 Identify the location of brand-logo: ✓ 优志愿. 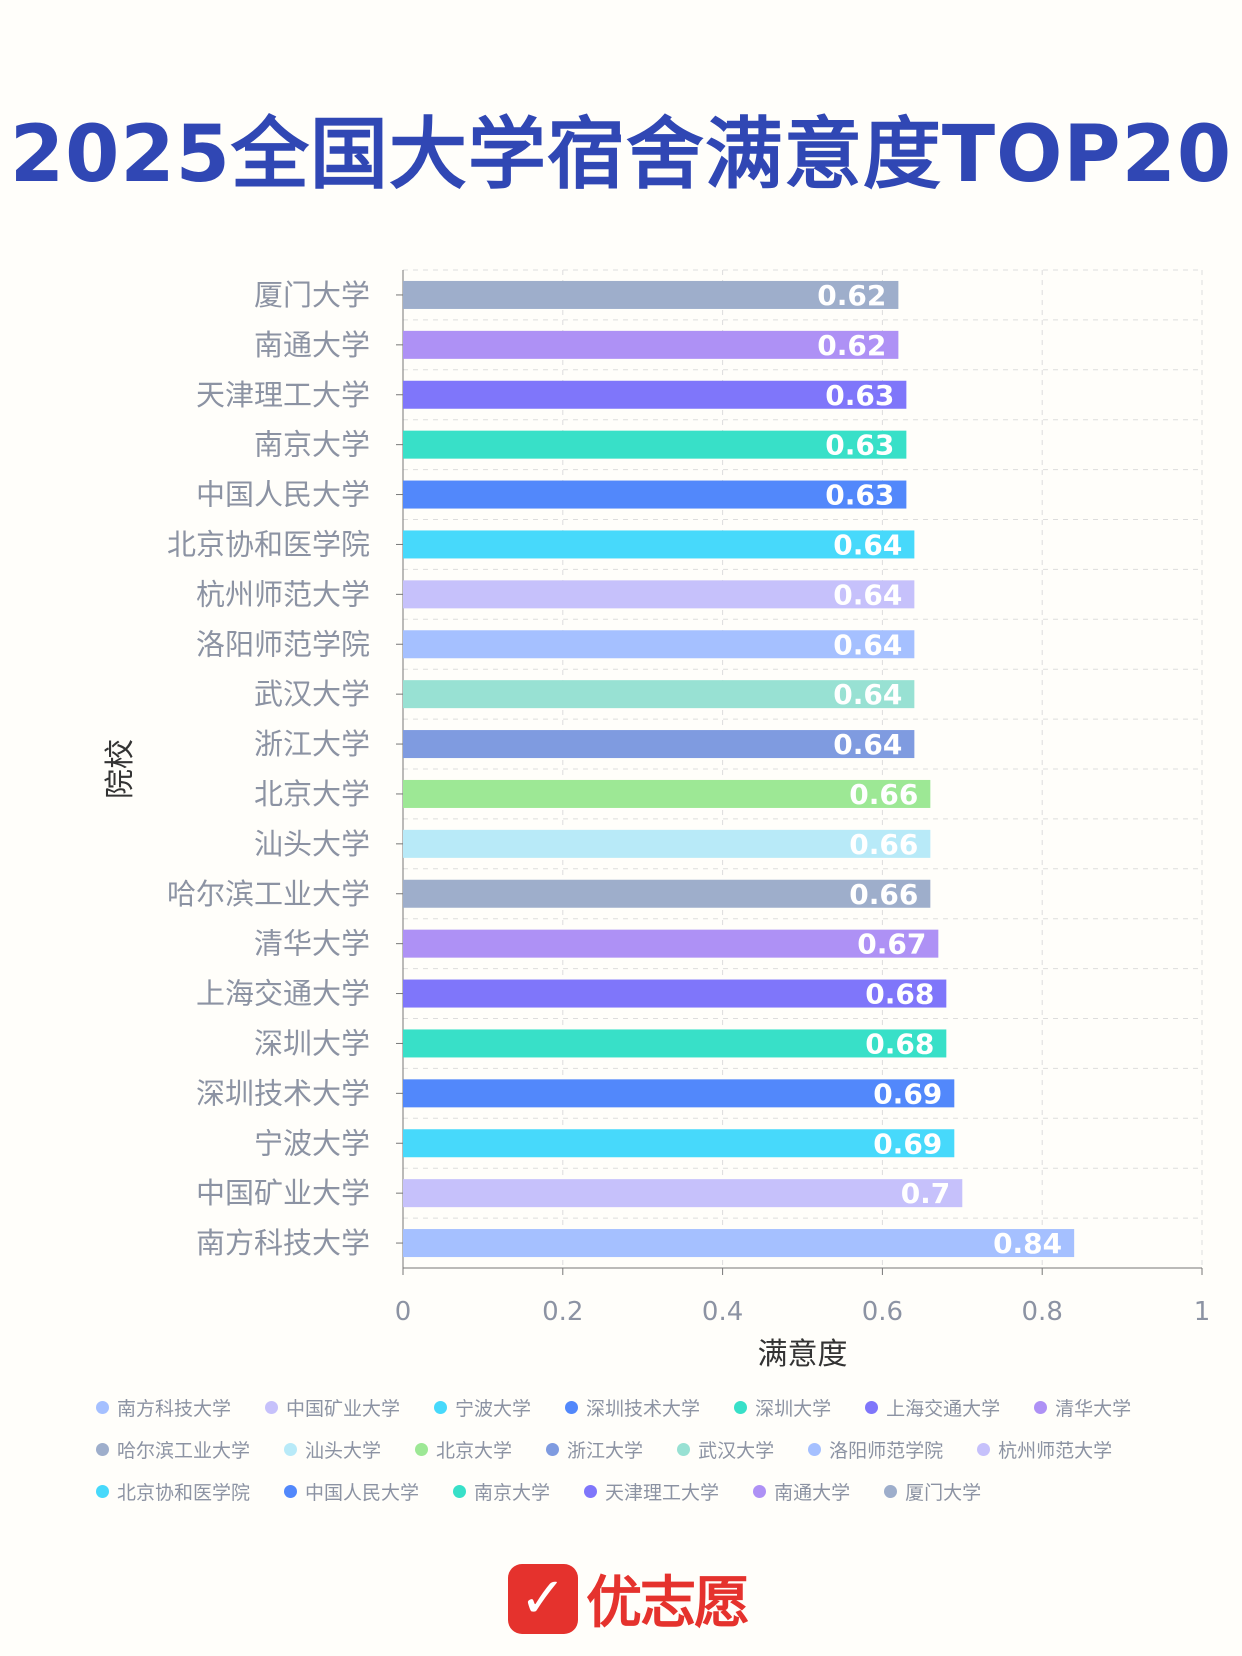
(629, 1598).